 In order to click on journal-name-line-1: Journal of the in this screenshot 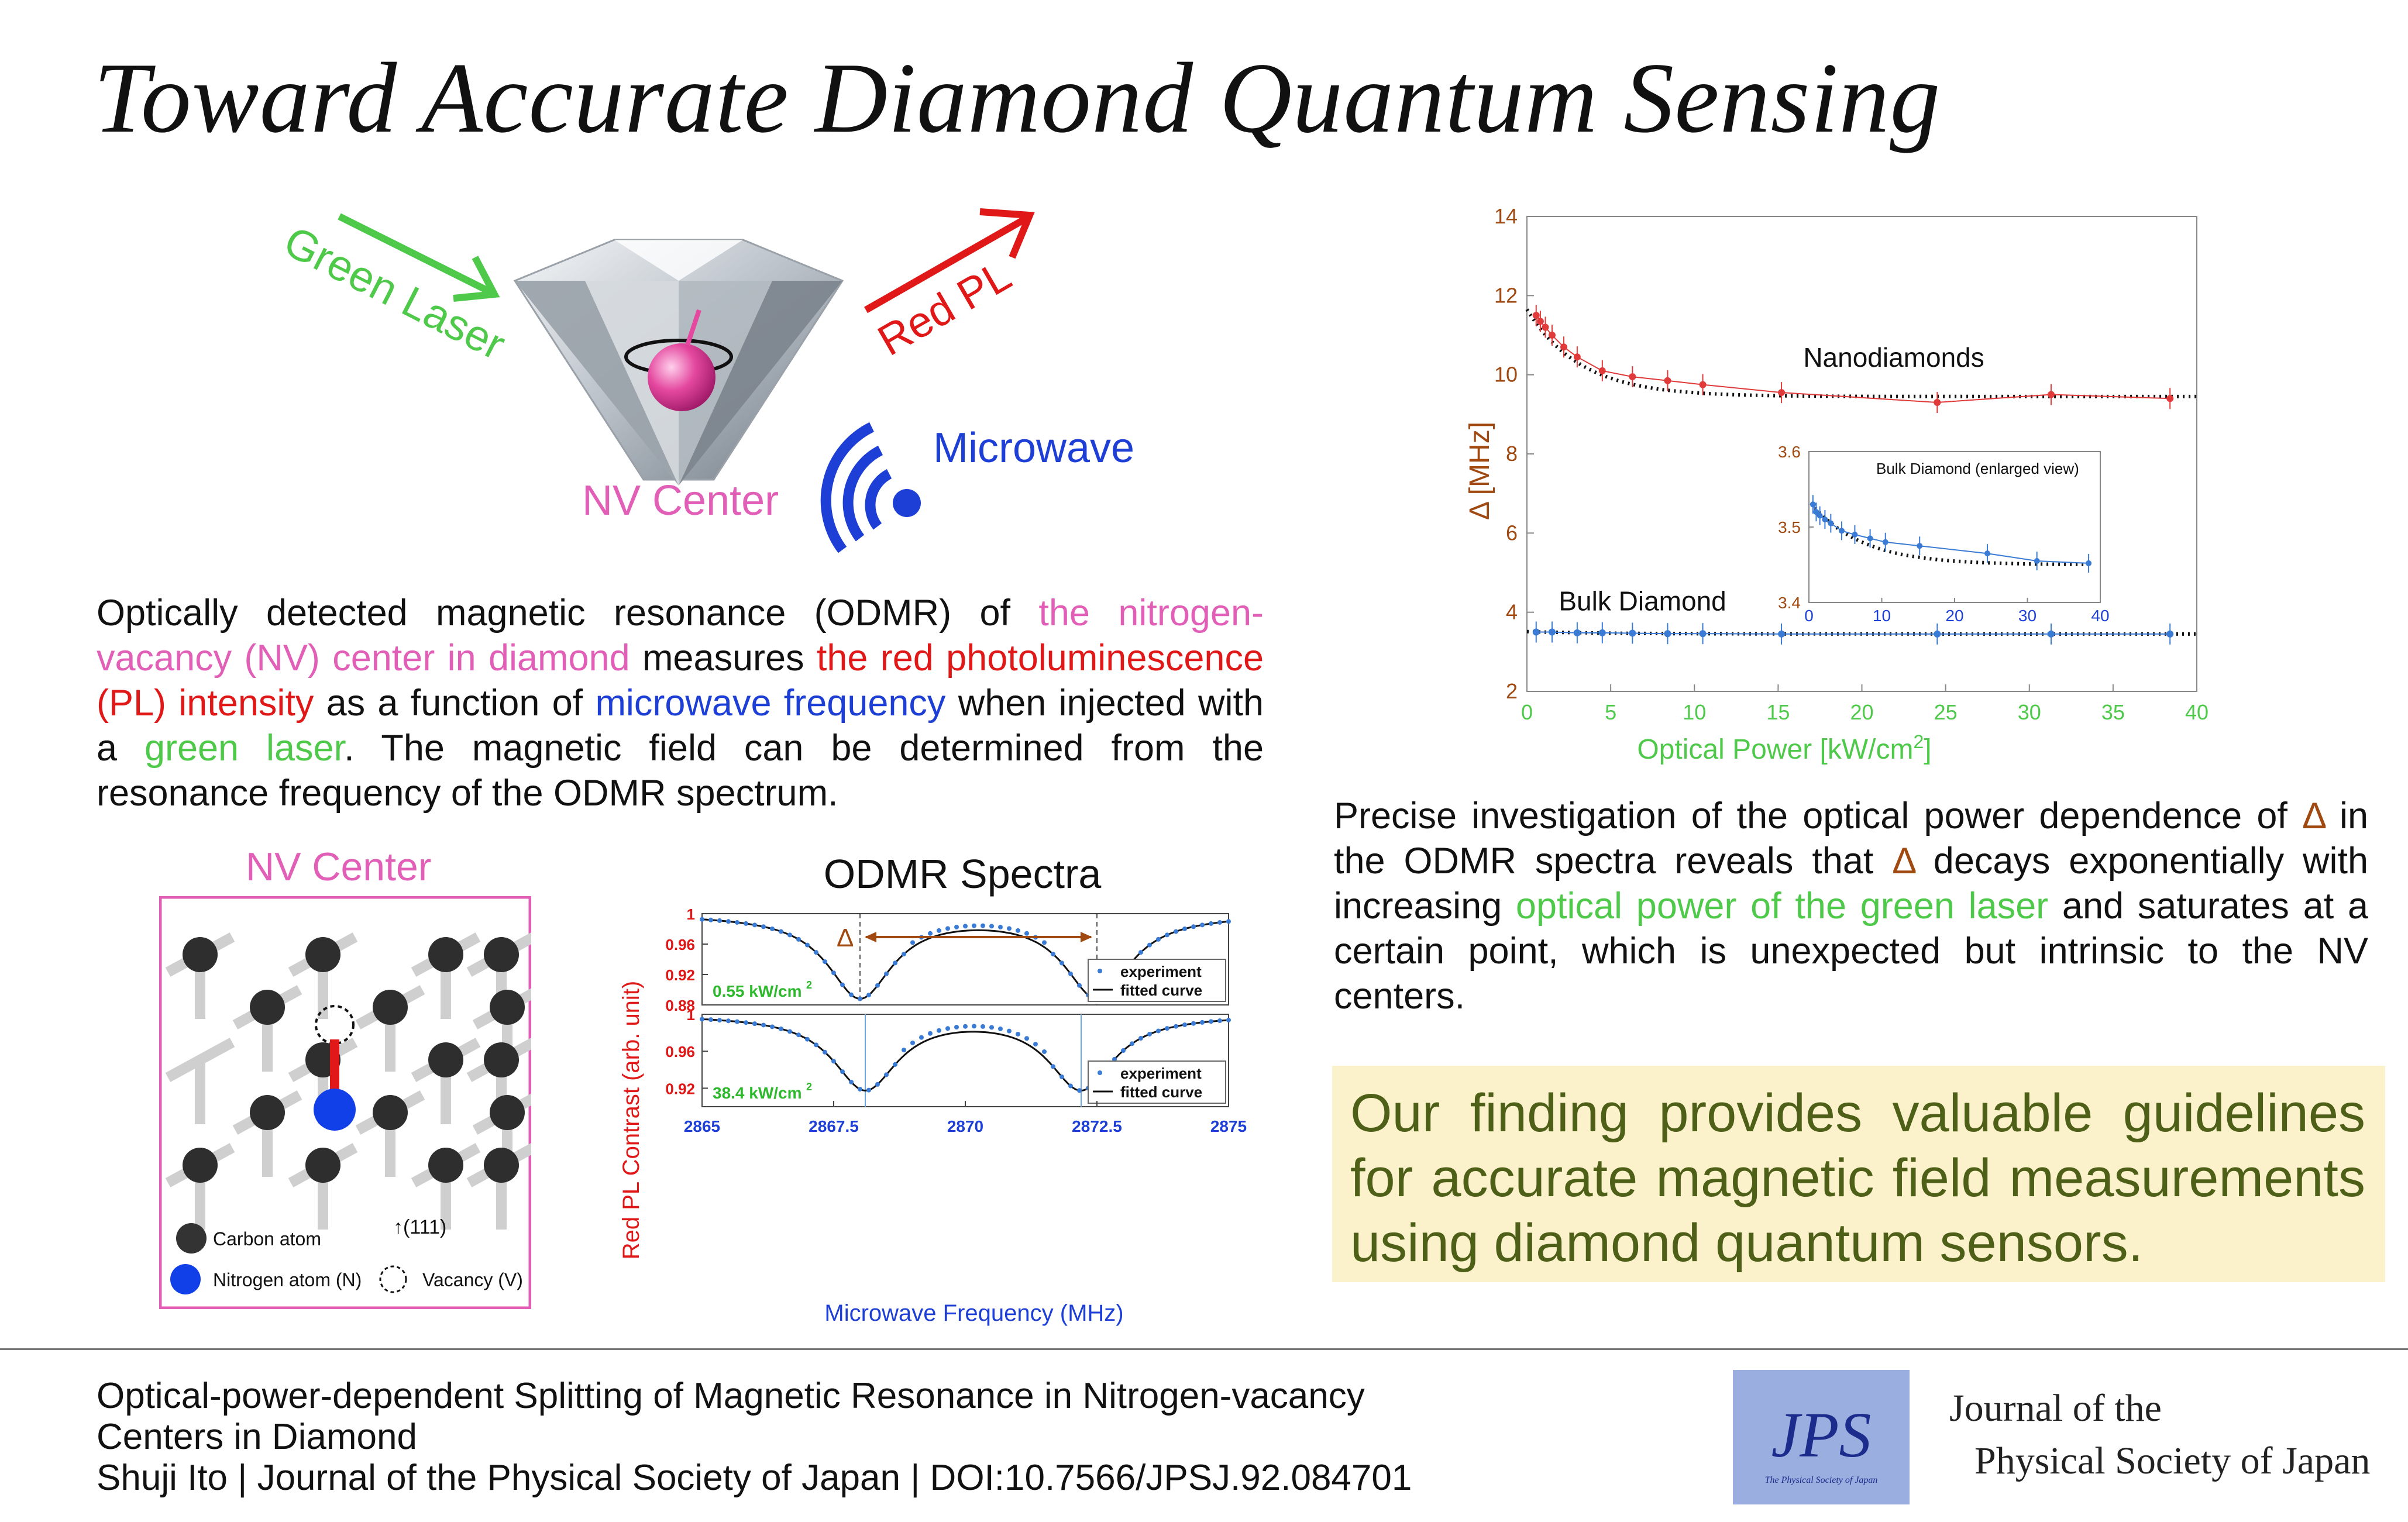, I will do `click(2055, 1408)`.